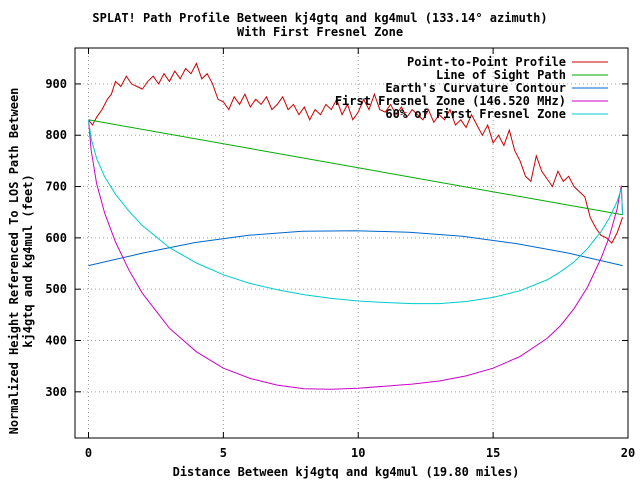 The height and width of the screenshot is (480, 640). What do you see at coordinates (56, 187) in the screenshot?
I see `y-tick-label: 700` at bounding box center [56, 187].